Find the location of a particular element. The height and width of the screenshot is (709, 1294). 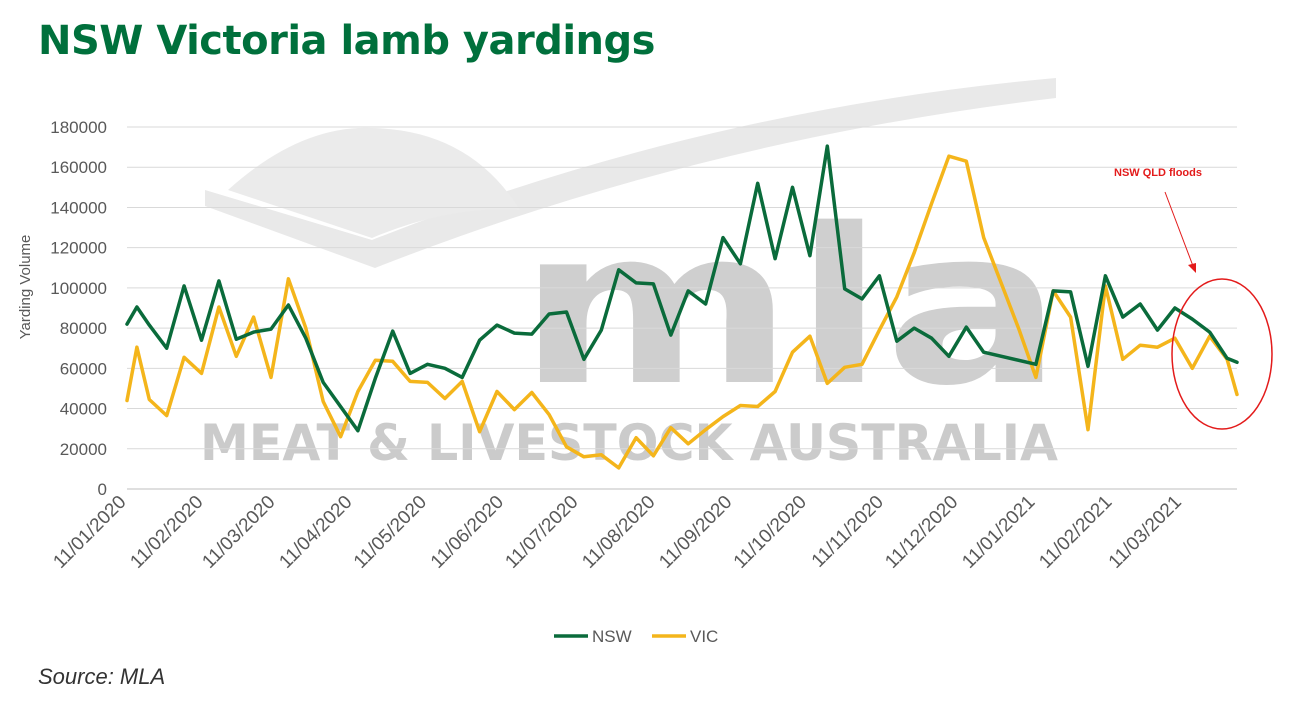

legend-label-vic: VIC is located at coordinates (704, 636).